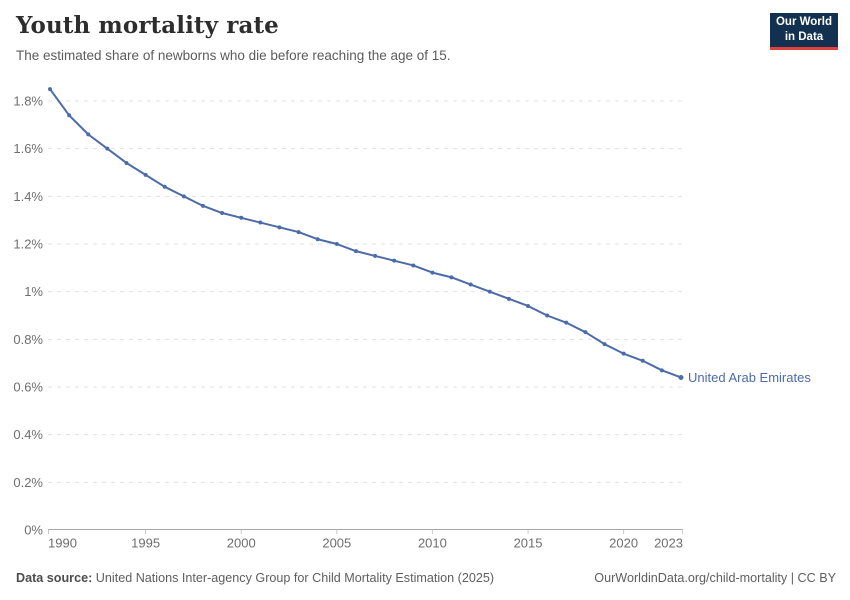  I want to click on y-axis-tick-label: 1.4%, so click(28, 196).